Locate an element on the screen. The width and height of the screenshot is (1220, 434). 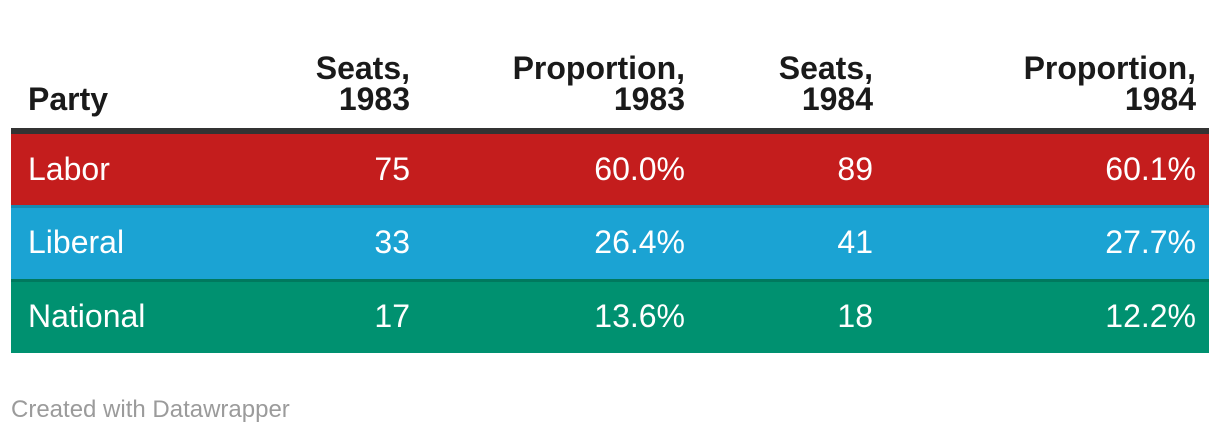
column-header-seats-1984: Seats, 1984 is located at coordinates (792, 67).